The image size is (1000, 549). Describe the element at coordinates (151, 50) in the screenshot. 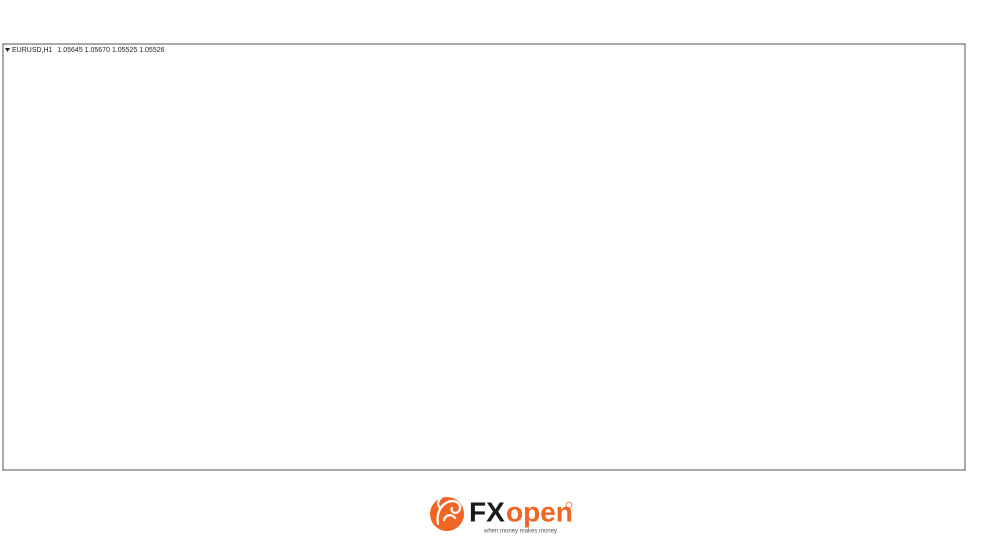

I see `header-close: 1.05526` at that location.